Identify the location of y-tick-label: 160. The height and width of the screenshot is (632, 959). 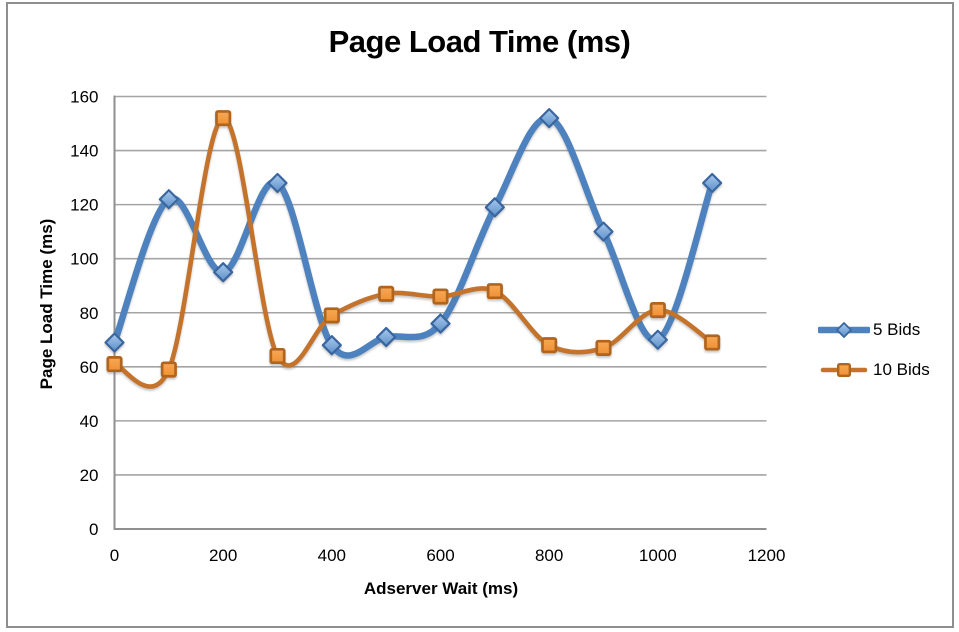
(84, 97).